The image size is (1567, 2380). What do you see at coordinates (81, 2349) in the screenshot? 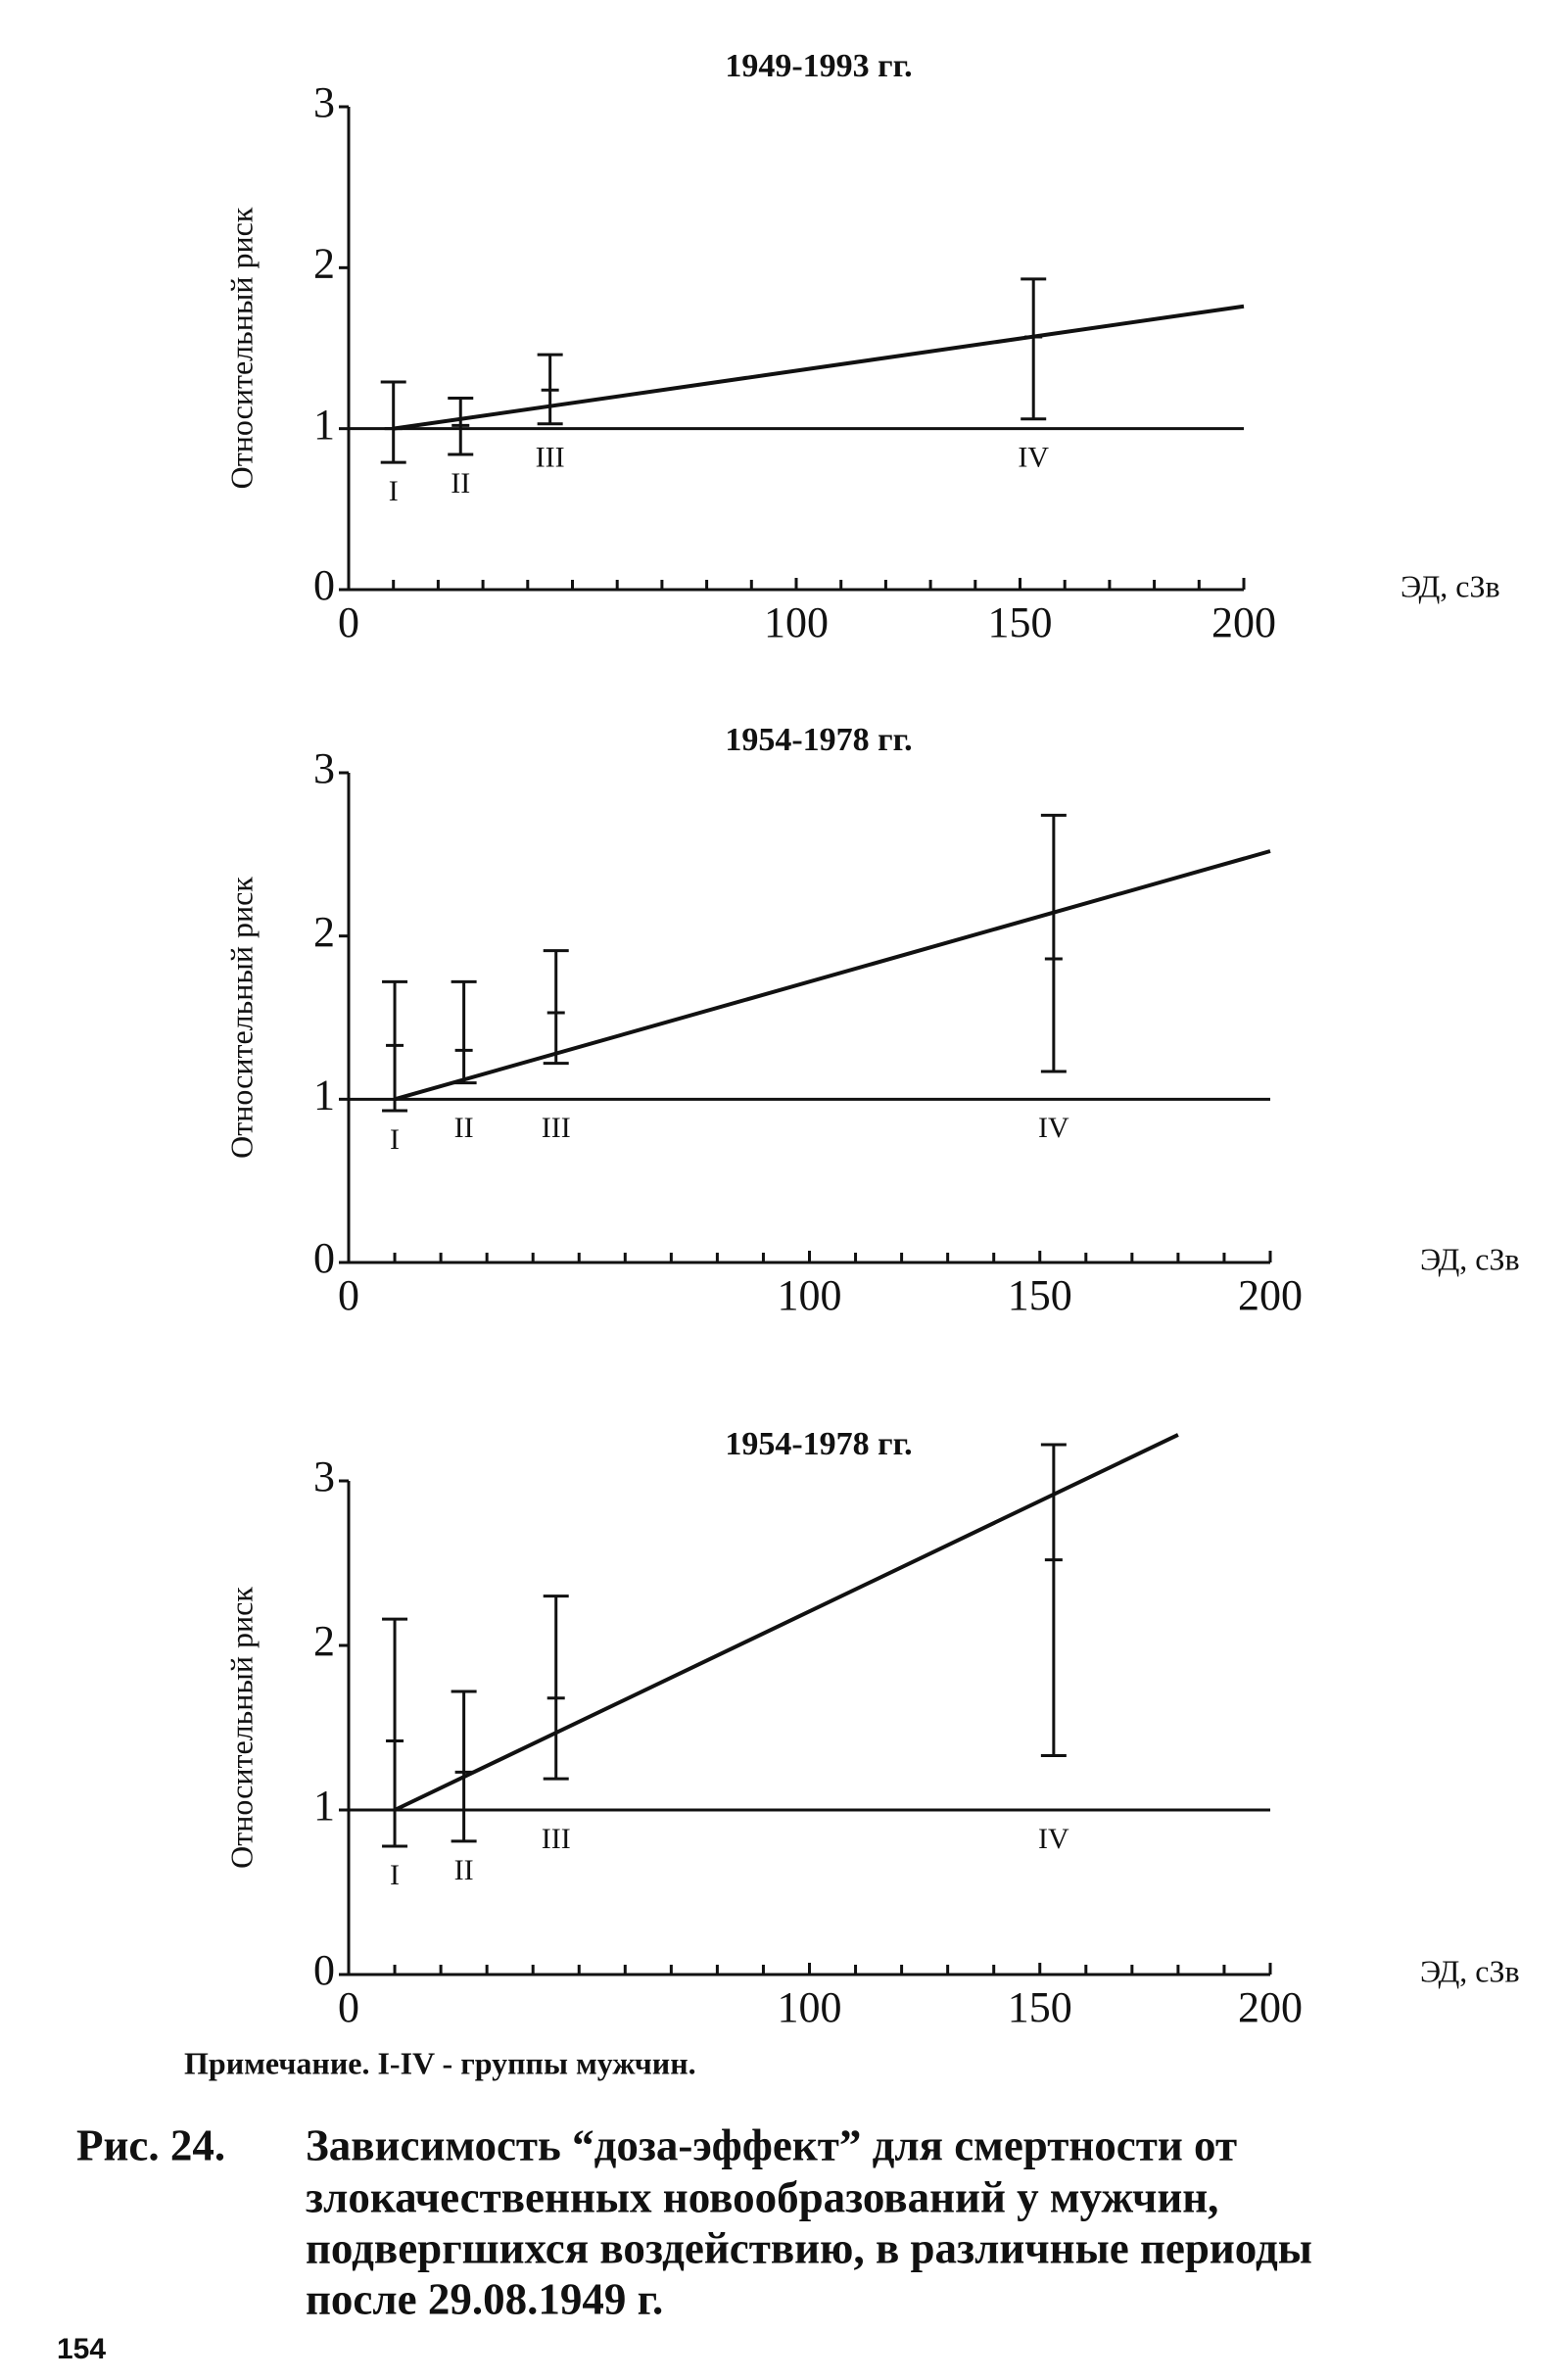
I see `page-number: 154` at bounding box center [81, 2349].